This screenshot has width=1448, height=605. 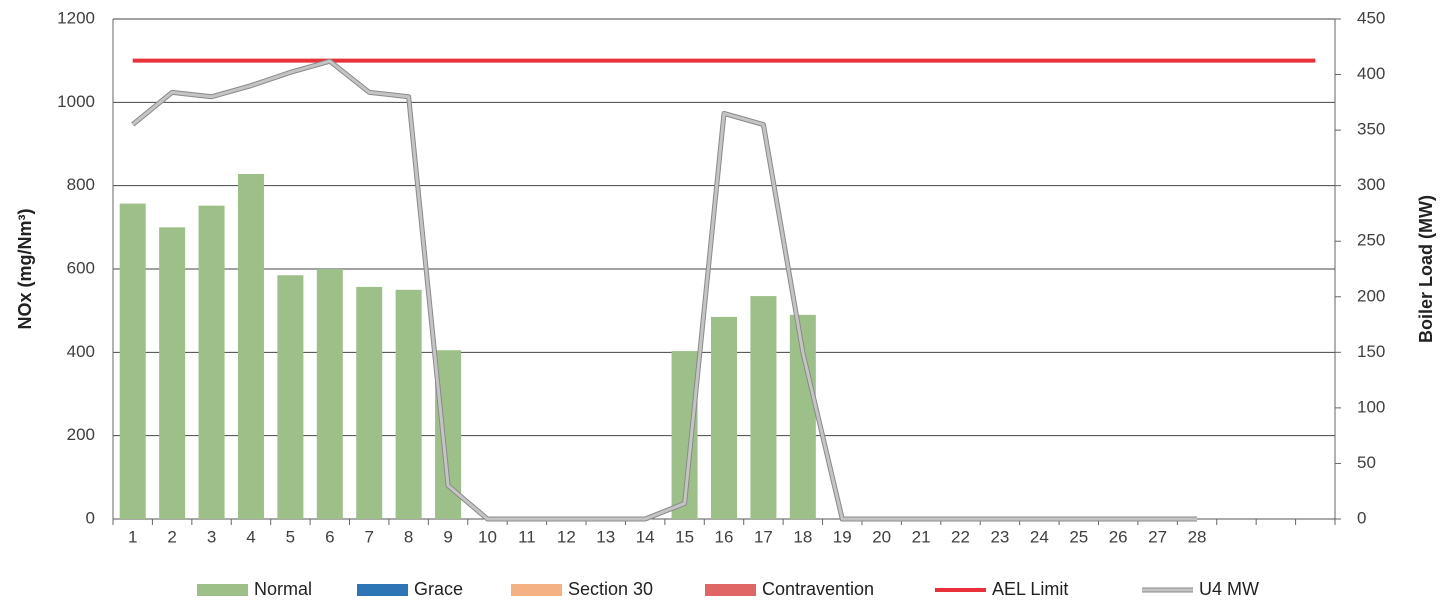 I want to click on x-tick-label: 5, so click(x=290, y=536).